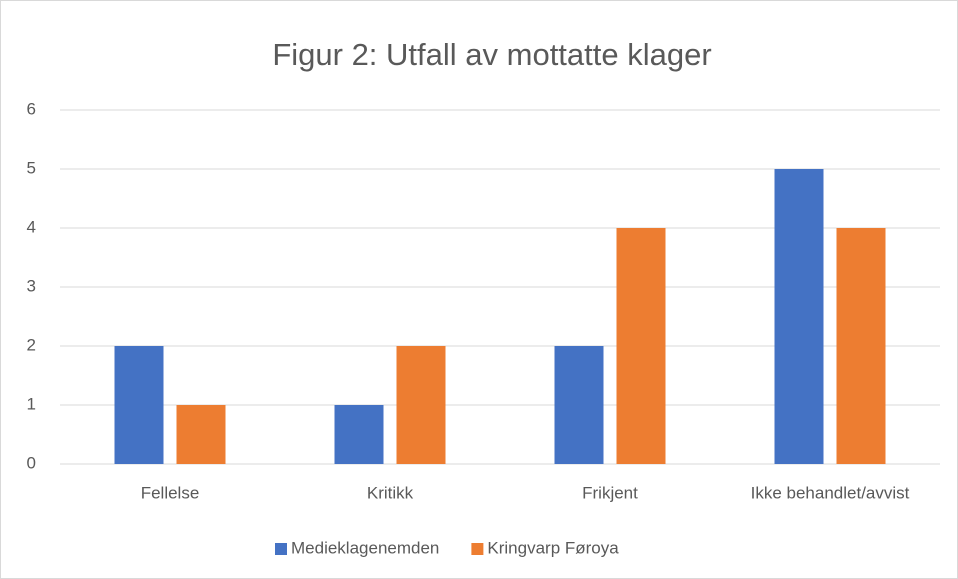 This screenshot has width=958, height=579. I want to click on x-tick-label: Fellelse, so click(170, 492).